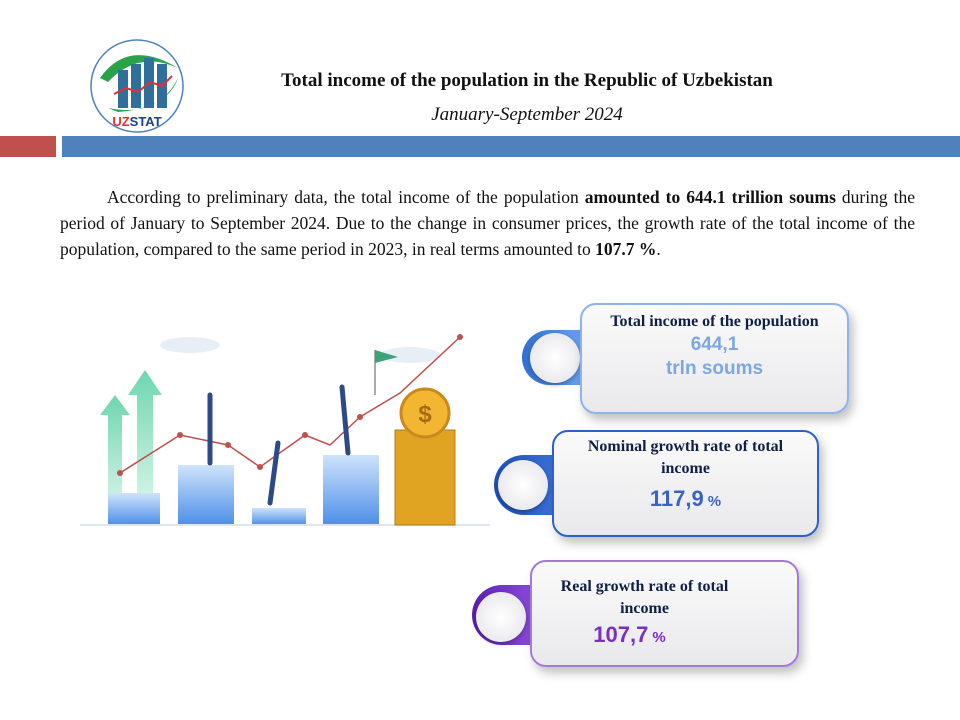 This screenshot has height=720, width=960. I want to click on highlight-total: amounted to 644.1 trillion soums, so click(710, 197).